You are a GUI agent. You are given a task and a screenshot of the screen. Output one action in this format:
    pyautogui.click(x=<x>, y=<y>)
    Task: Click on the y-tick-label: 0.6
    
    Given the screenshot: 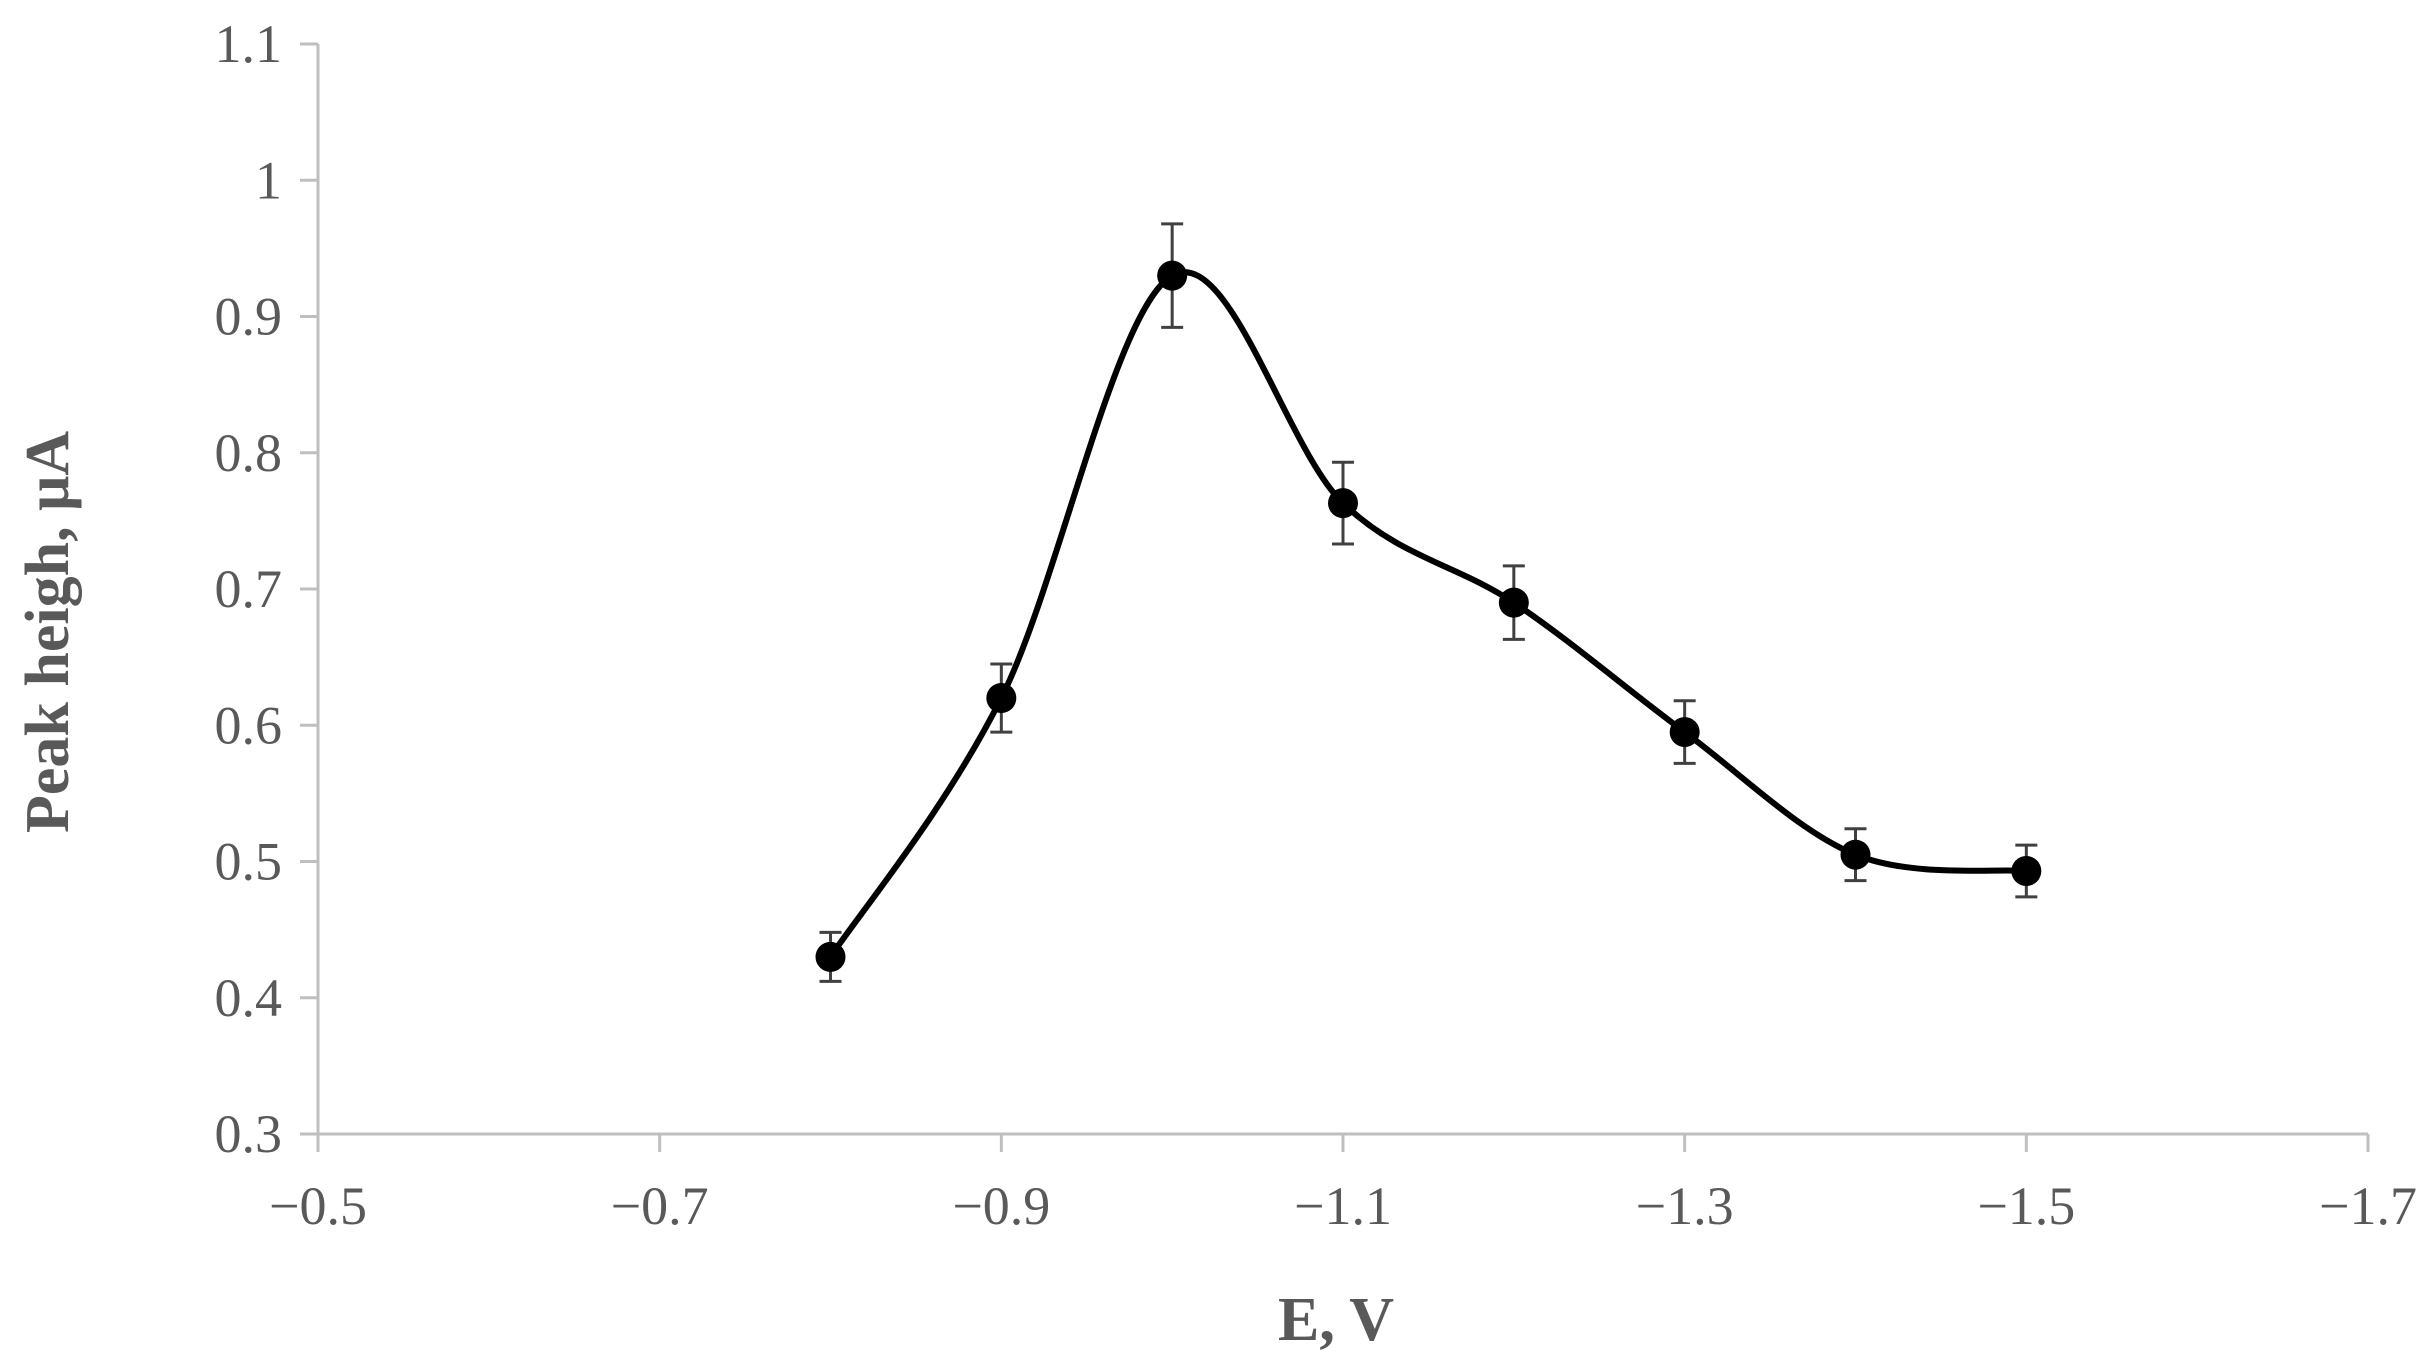 What is the action you would take?
    pyautogui.click(x=249, y=725)
    